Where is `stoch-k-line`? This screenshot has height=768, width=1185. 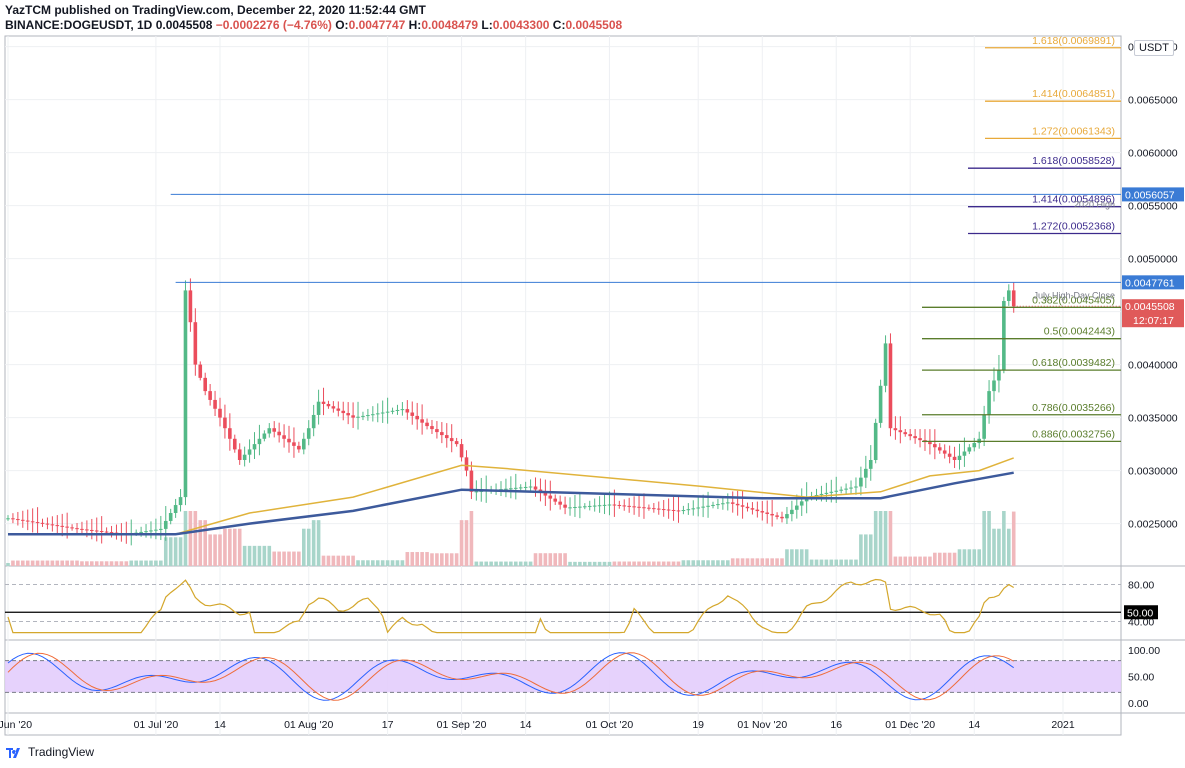
stoch-k-line is located at coordinates (510, 676).